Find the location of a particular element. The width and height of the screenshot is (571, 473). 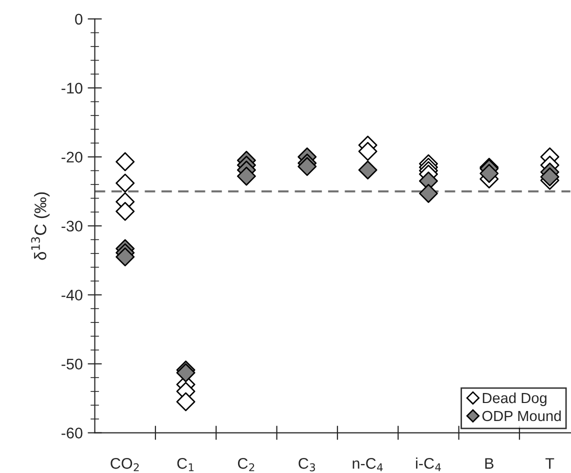

y-tick-label: -60 is located at coordinates (72, 433).